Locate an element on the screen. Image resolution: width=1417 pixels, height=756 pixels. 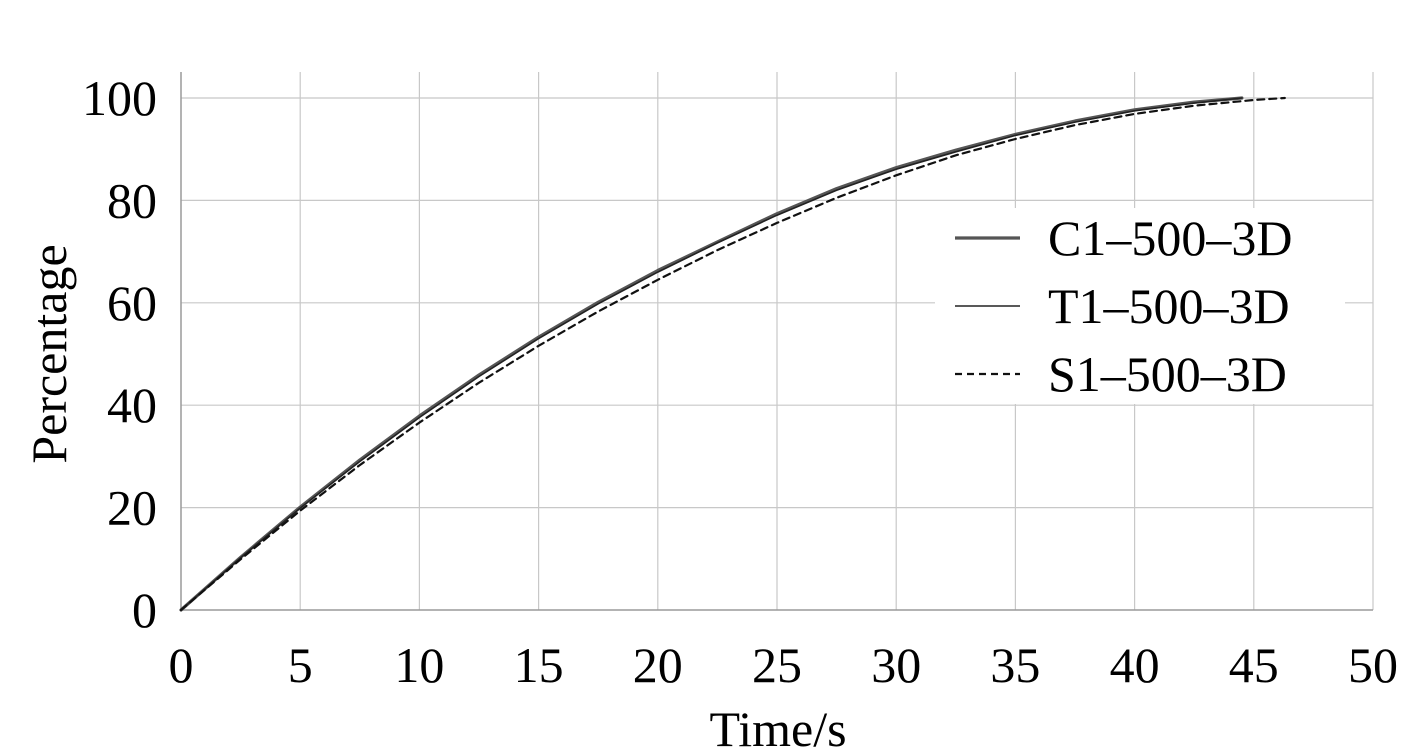
x-tick-label: 50 is located at coordinates (1373, 665).